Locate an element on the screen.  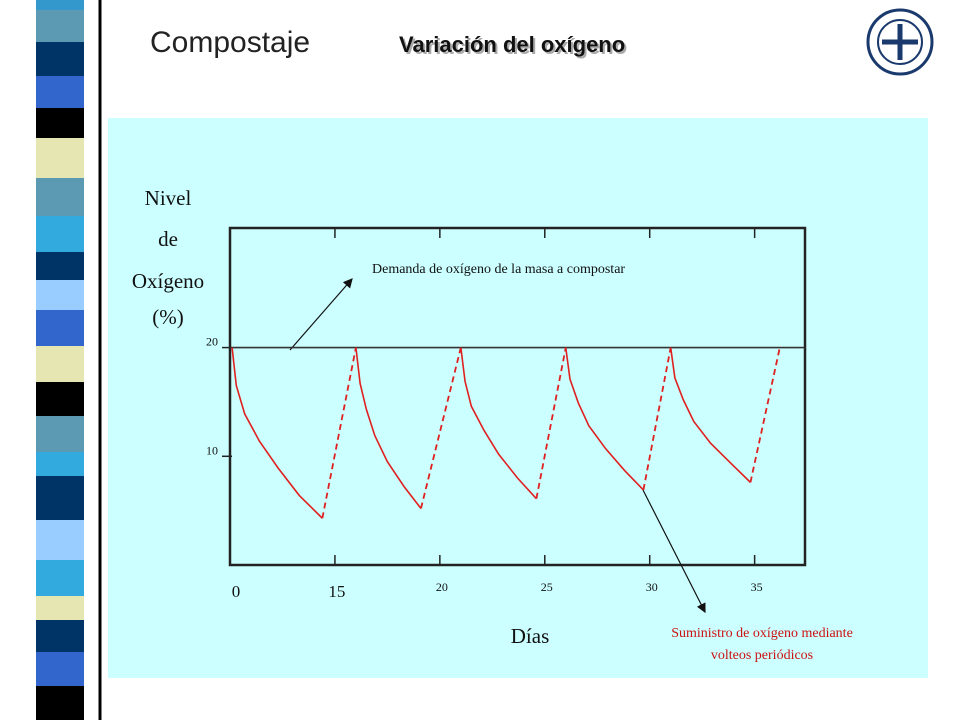
y-tick-label: 20 is located at coordinates (212, 342).